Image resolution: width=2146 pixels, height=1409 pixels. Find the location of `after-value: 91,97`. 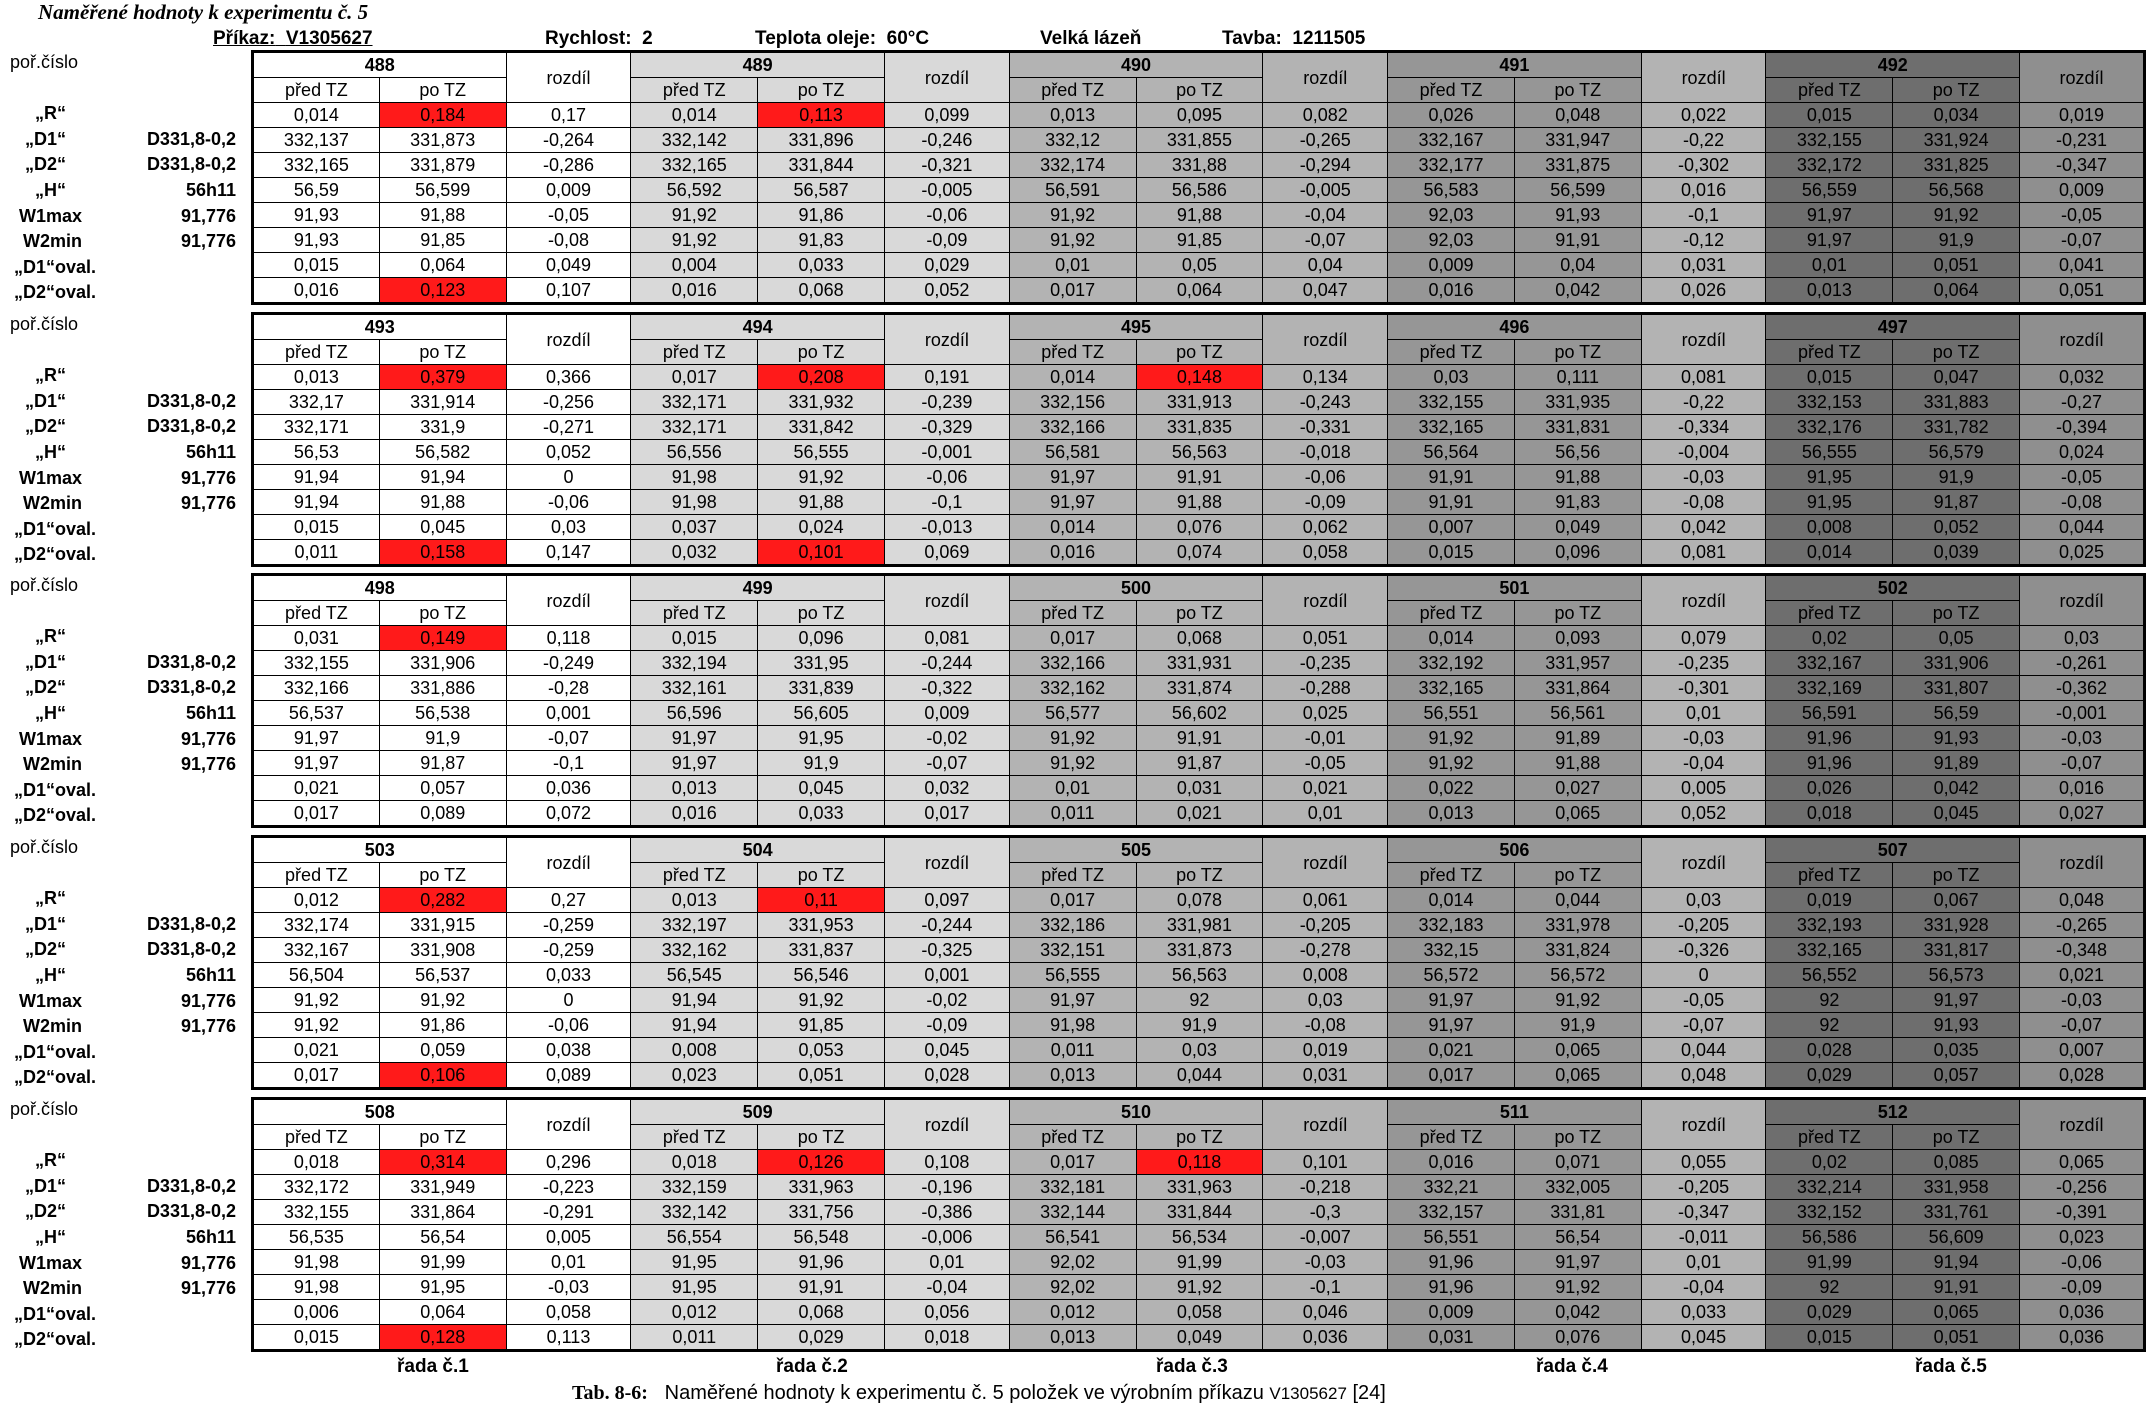

after-value: 91,97 is located at coordinates (1956, 1000).